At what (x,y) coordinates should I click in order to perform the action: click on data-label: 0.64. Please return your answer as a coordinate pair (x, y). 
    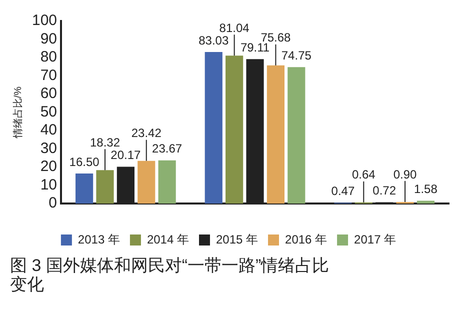
    Looking at the image, I should click on (364, 175).